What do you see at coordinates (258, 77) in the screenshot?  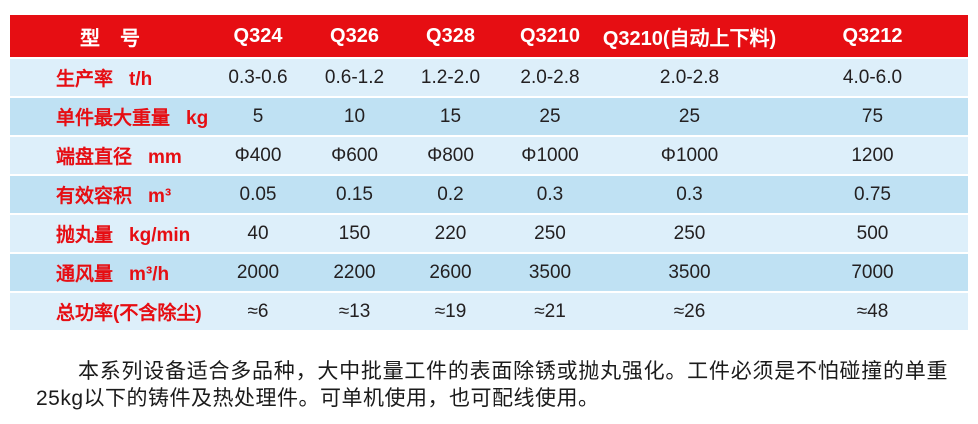 I see `spec-value: 0.3-0.6` at bounding box center [258, 77].